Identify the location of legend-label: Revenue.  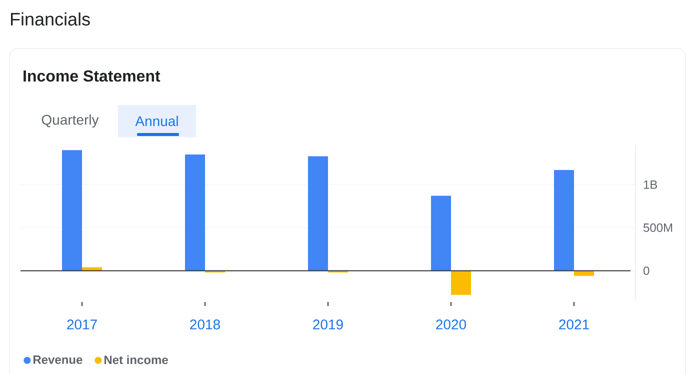
(57, 360).